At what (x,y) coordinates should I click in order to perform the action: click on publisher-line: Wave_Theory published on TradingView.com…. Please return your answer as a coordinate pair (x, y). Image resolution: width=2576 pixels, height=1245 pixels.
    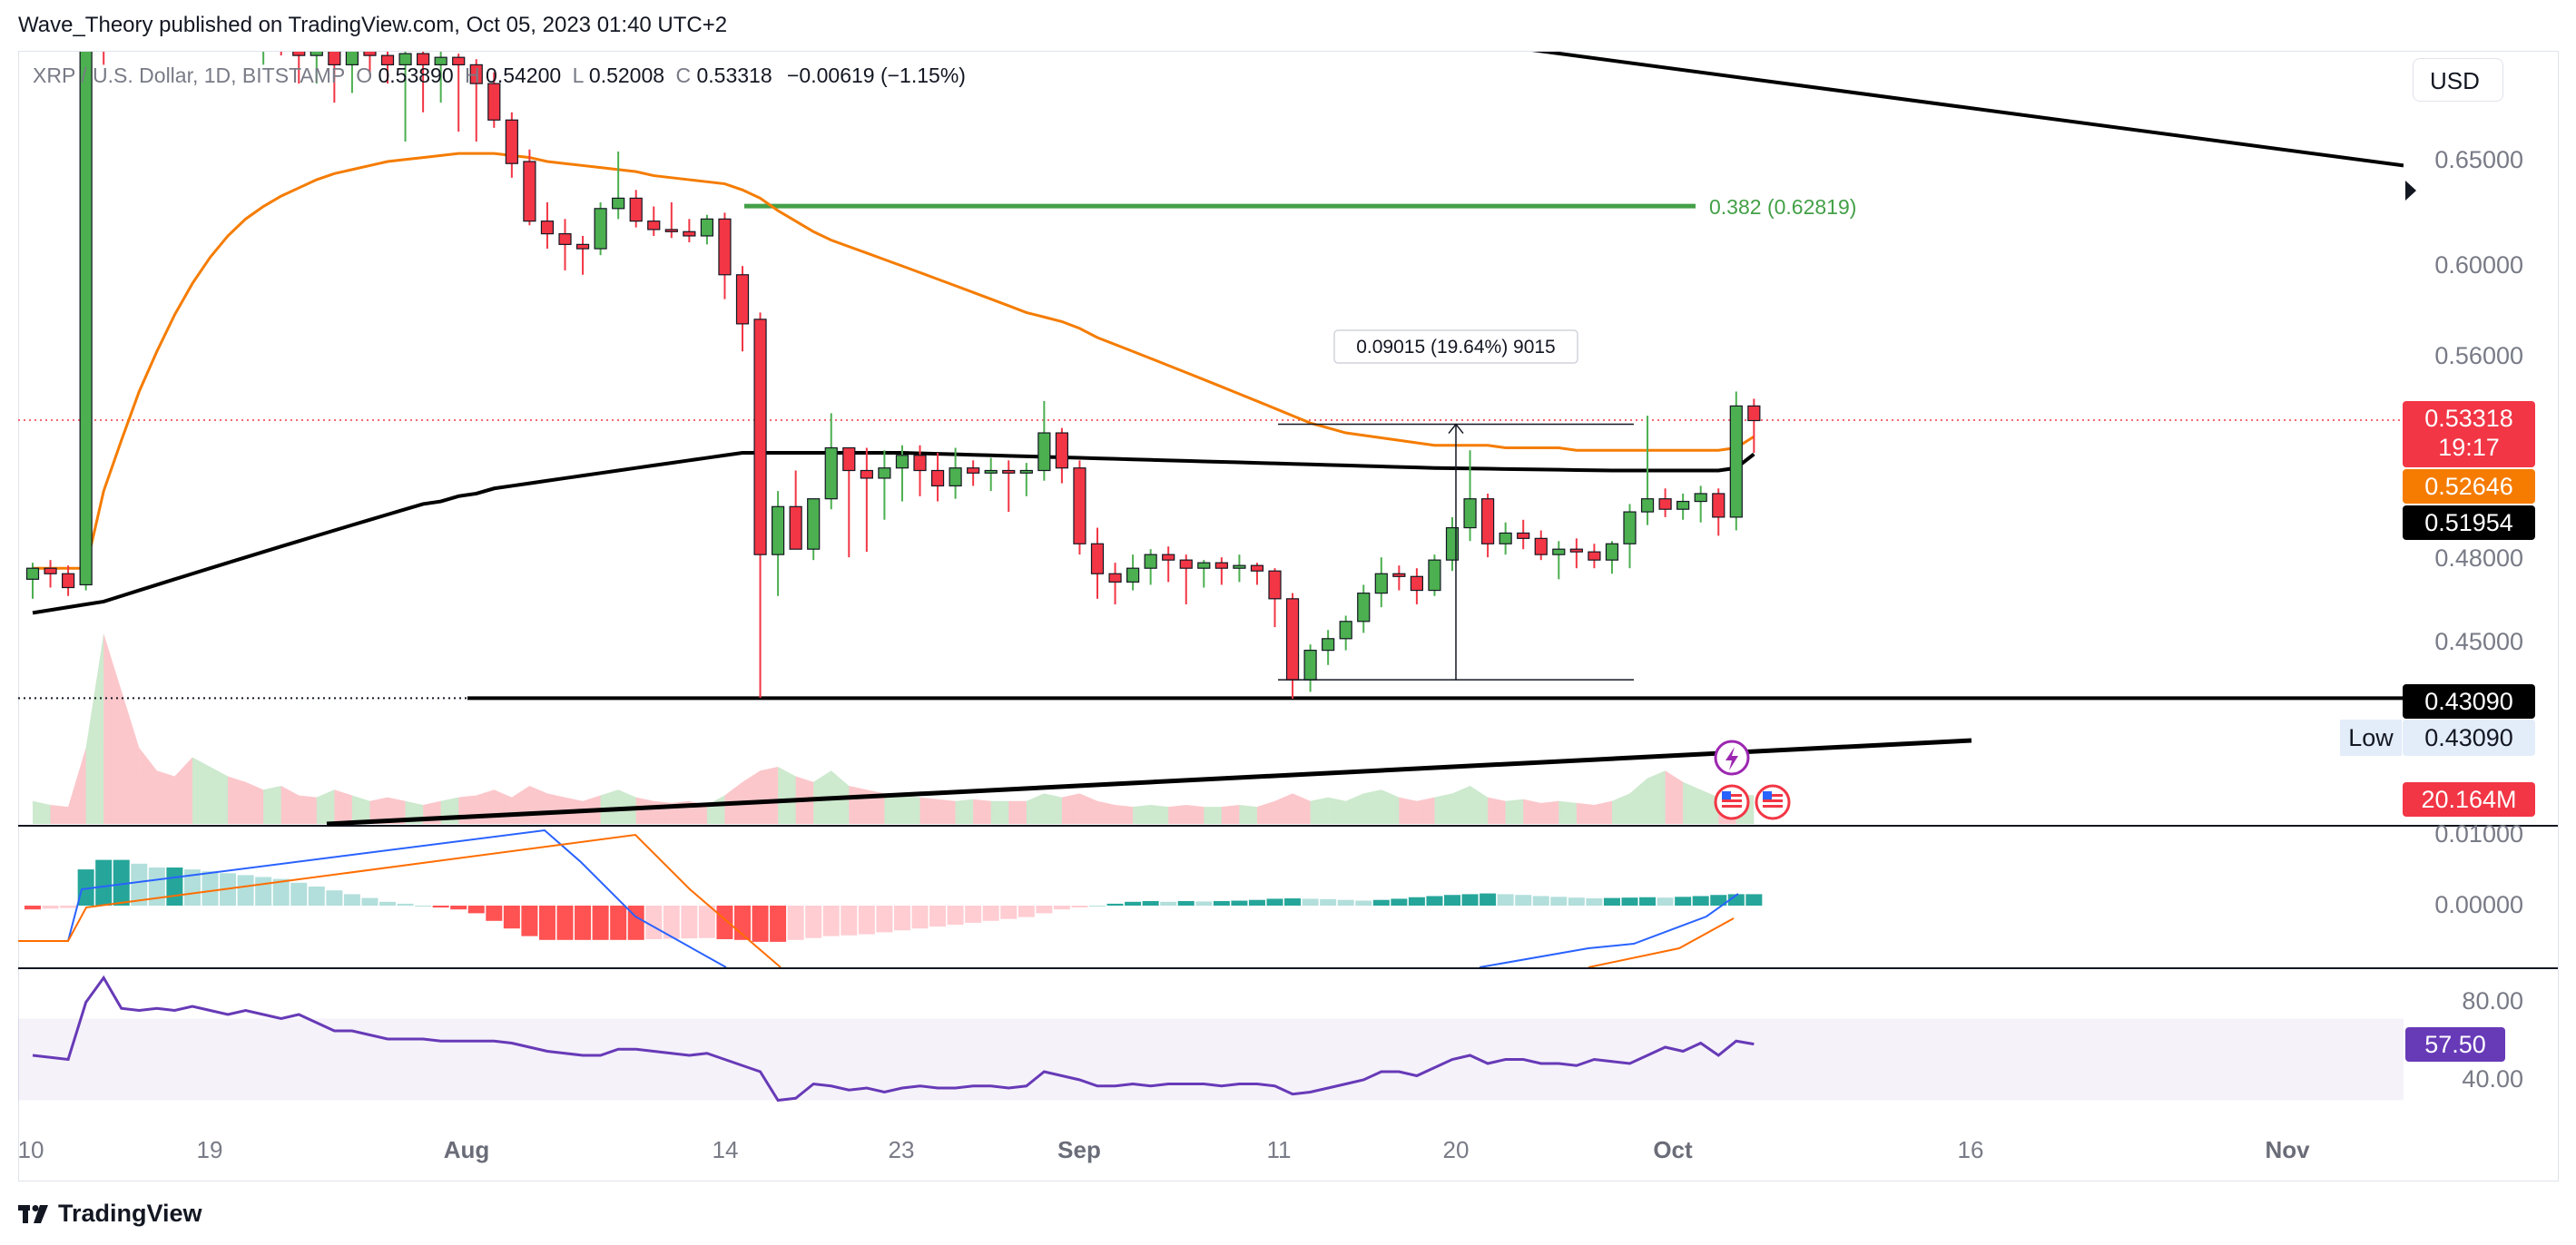
    Looking at the image, I should click on (373, 25).